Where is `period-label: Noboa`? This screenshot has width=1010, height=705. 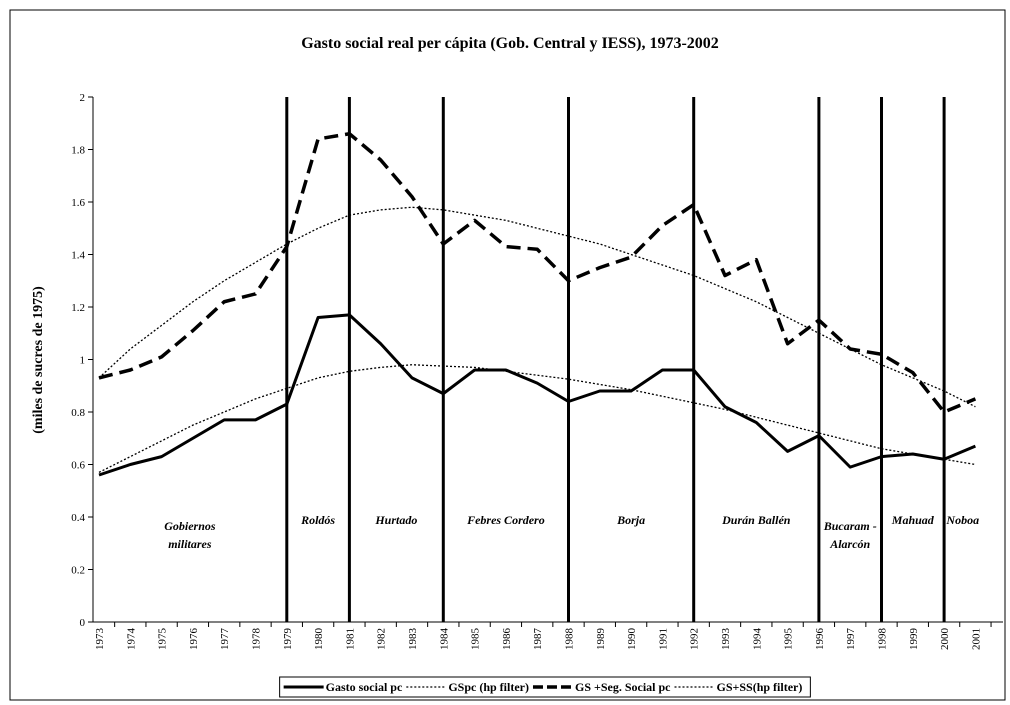
period-label: Noboa is located at coordinates (962, 520).